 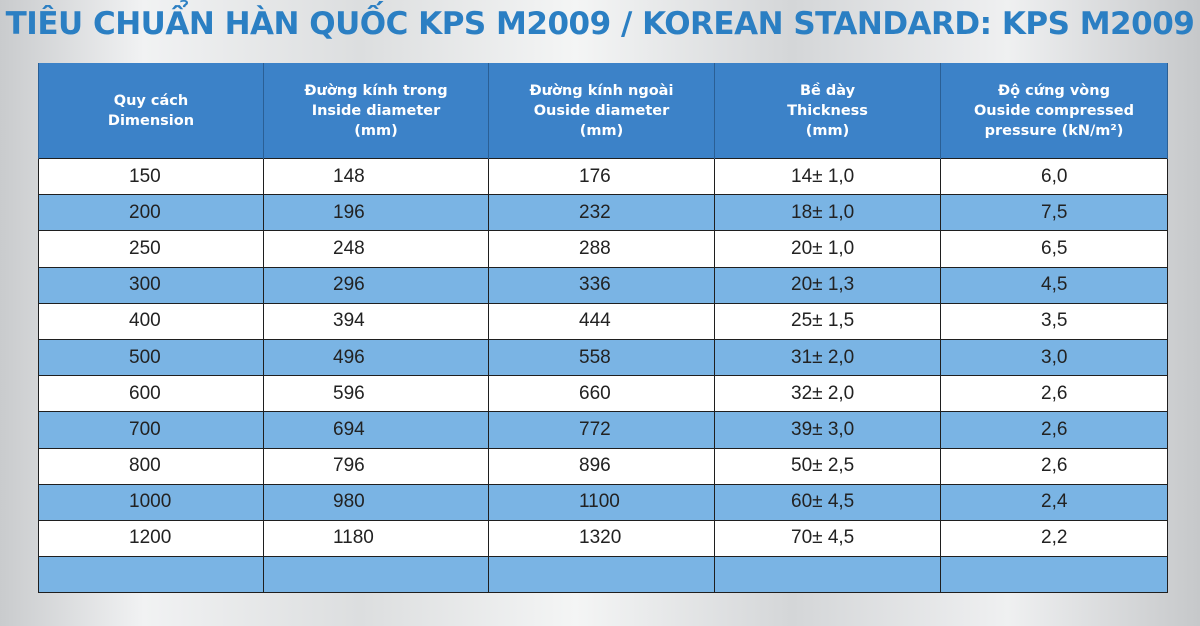 What do you see at coordinates (151, 357) in the screenshot?
I see `dimension-cell: 500` at bounding box center [151, 357].